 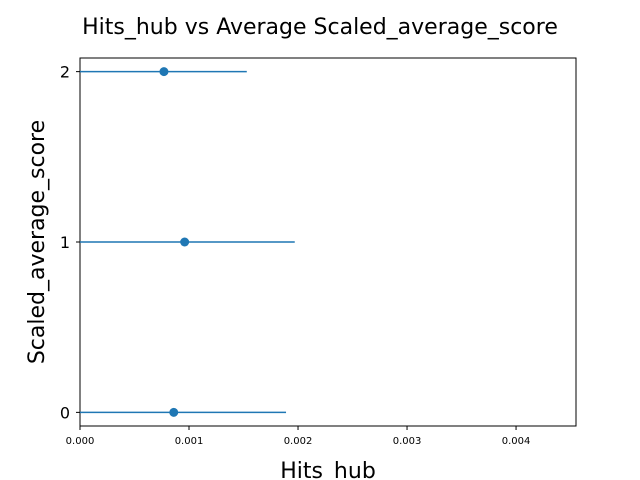 I want to click on y-tick-label: 2, so click(x=65, y=72).